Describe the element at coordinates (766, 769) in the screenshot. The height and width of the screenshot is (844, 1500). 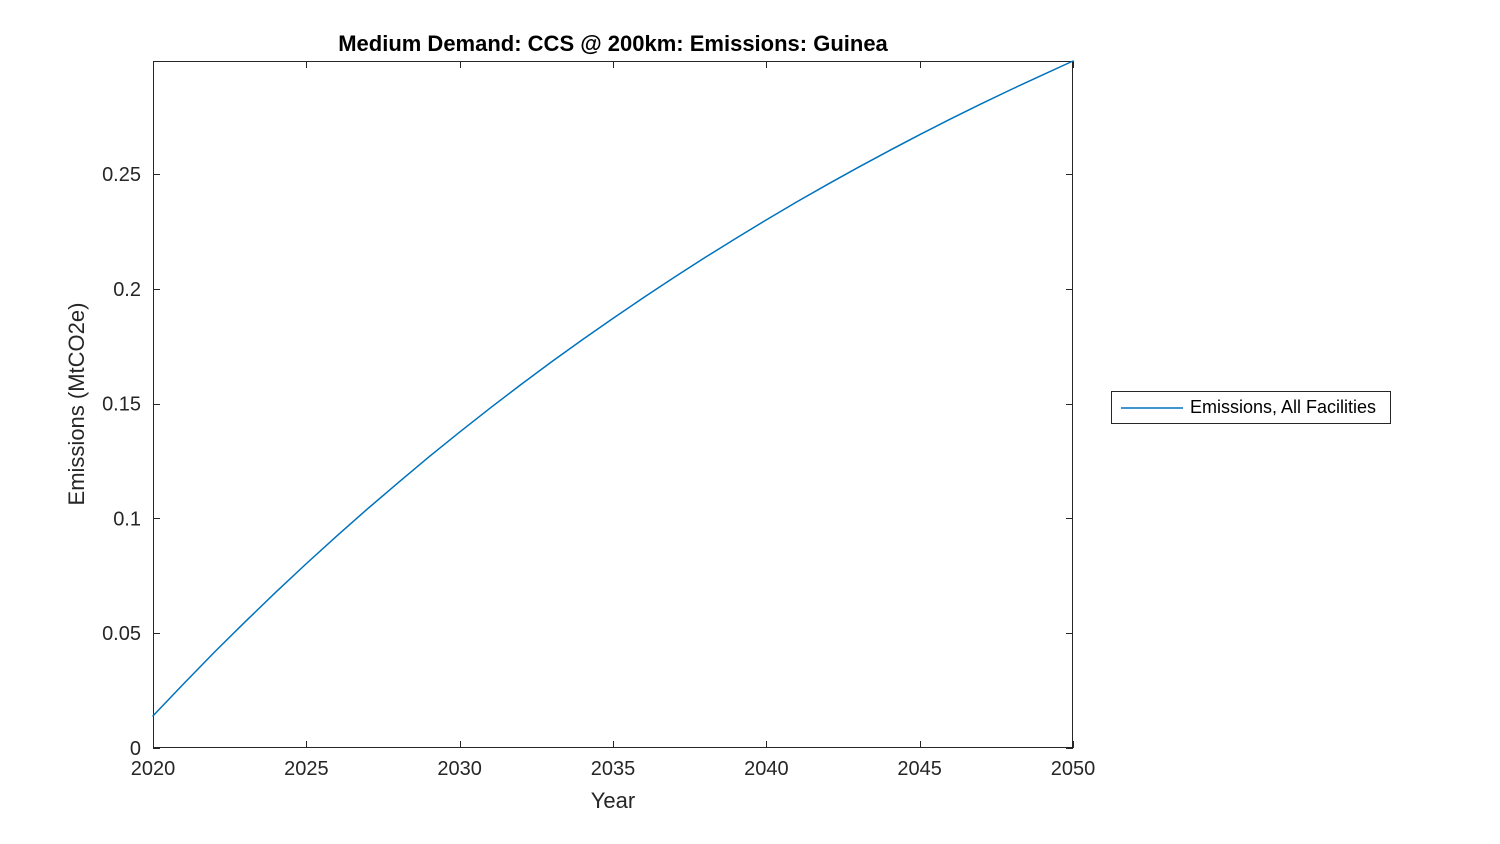
I see `x-tick-label: 2040` at that location.